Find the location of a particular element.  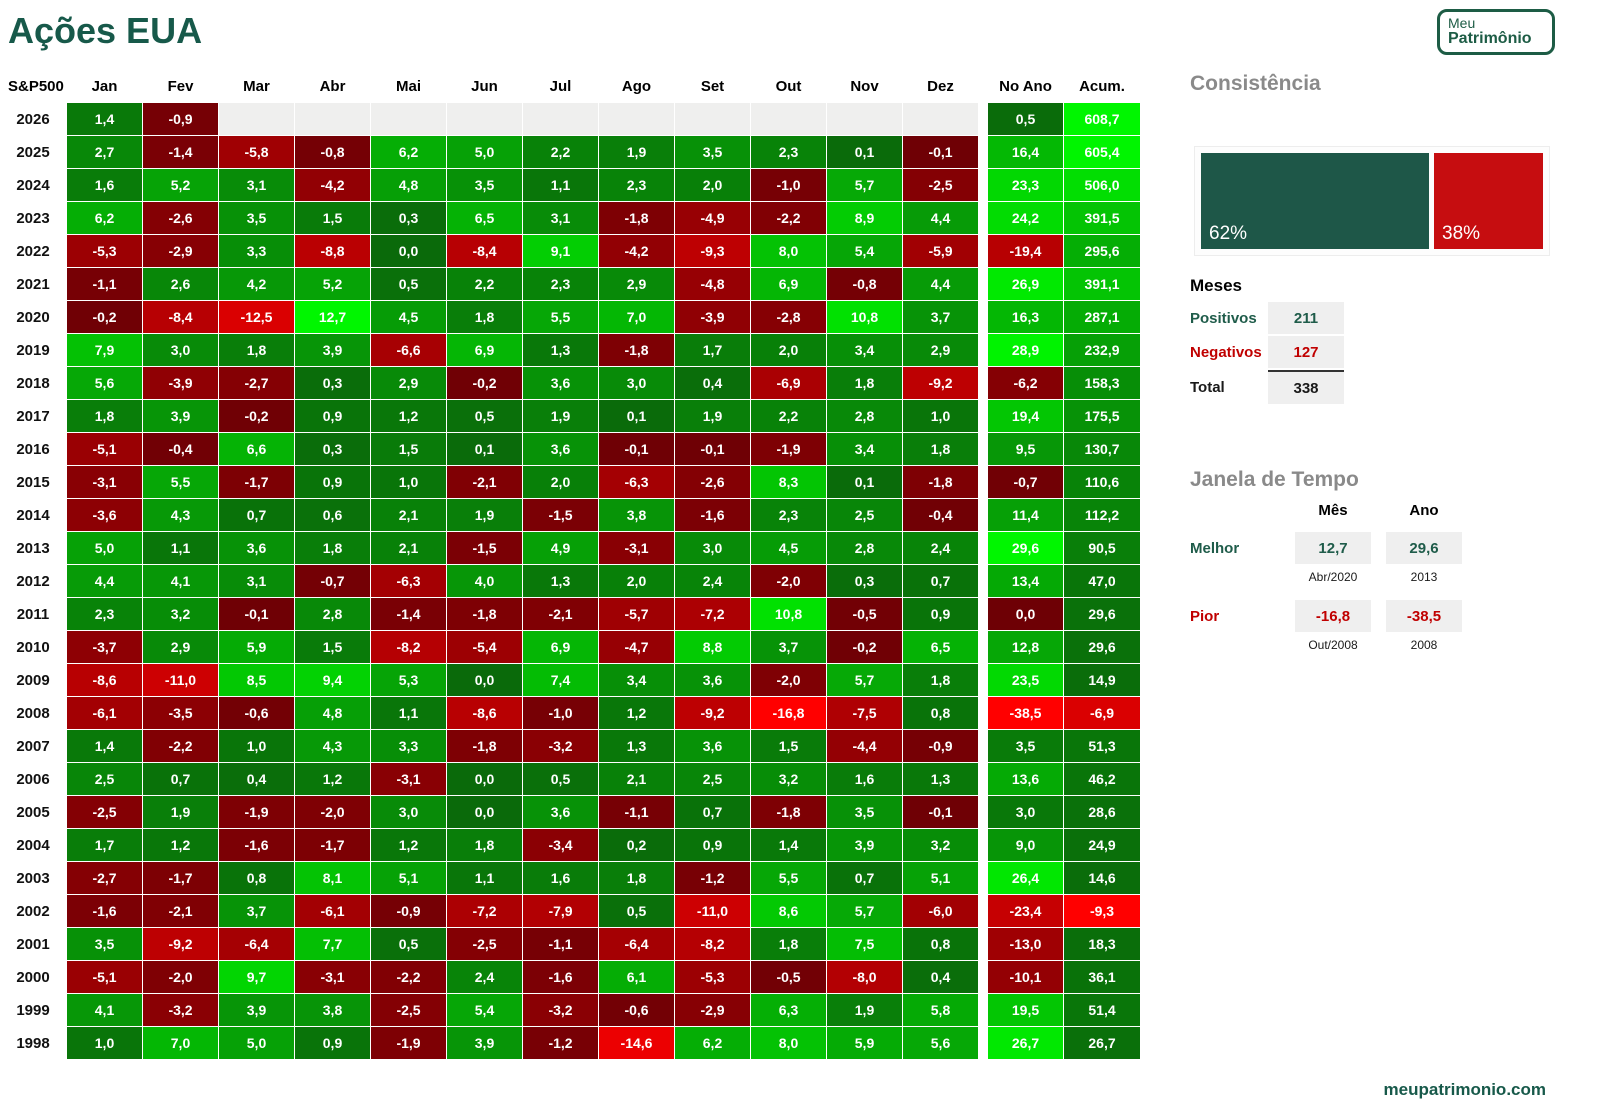

heatmap-cell: 0,6 is located at coordinates (332, 515).